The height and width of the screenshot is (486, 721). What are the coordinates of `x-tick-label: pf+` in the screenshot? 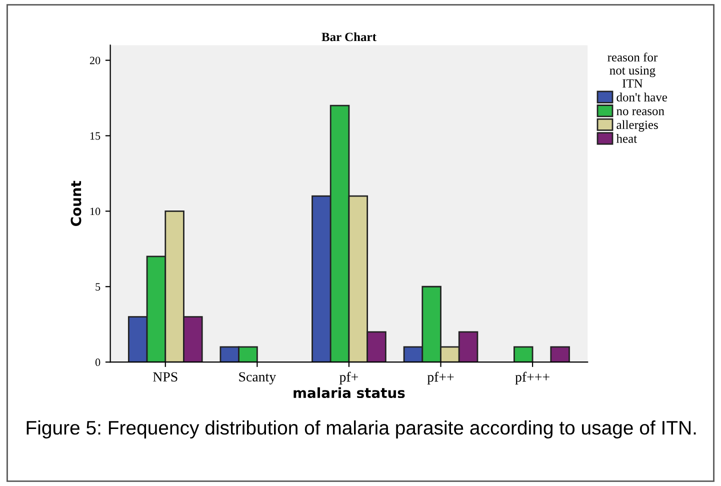 It's located at (348, 378).